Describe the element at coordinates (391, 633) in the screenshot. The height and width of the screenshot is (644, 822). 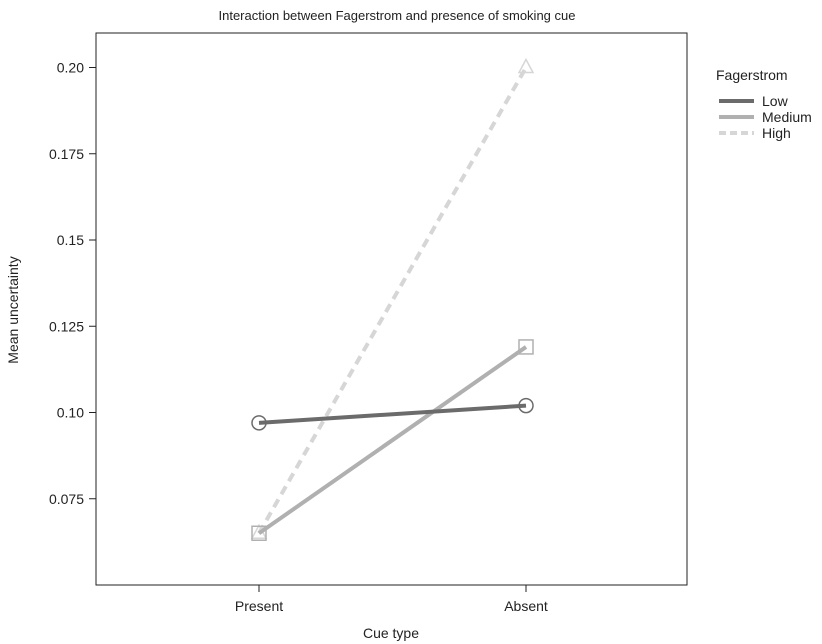
I see `x-axis-label: Cue type` at that location.